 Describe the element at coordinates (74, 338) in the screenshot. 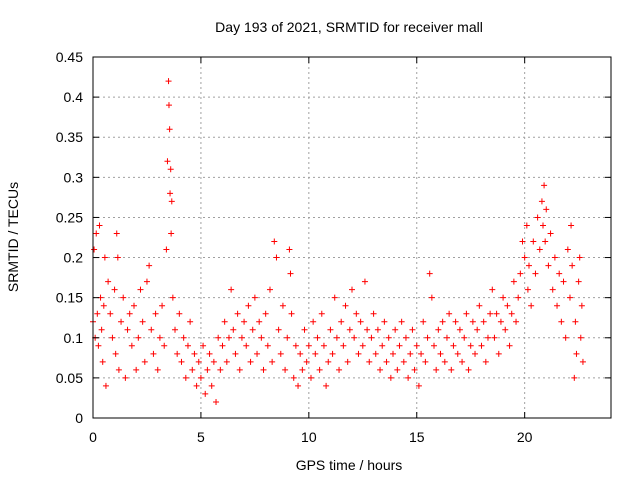

I see `y-tick-label: 0.1` at that location.